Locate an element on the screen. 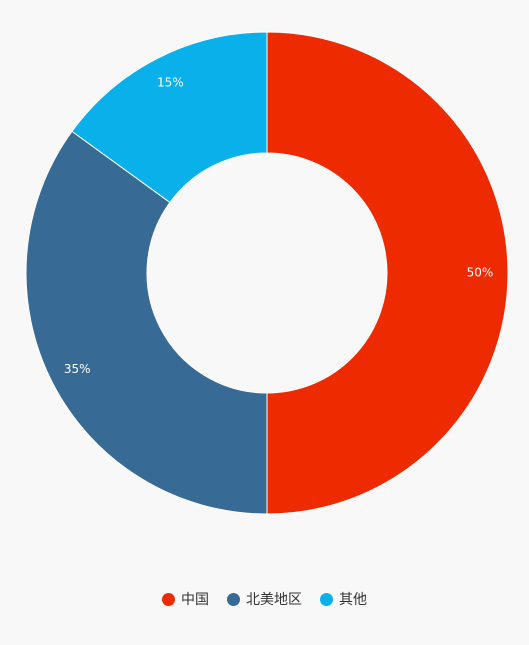 The height and width of the screenshot is (645, 529). value-label: 50% is located at coordinates (480, 273).